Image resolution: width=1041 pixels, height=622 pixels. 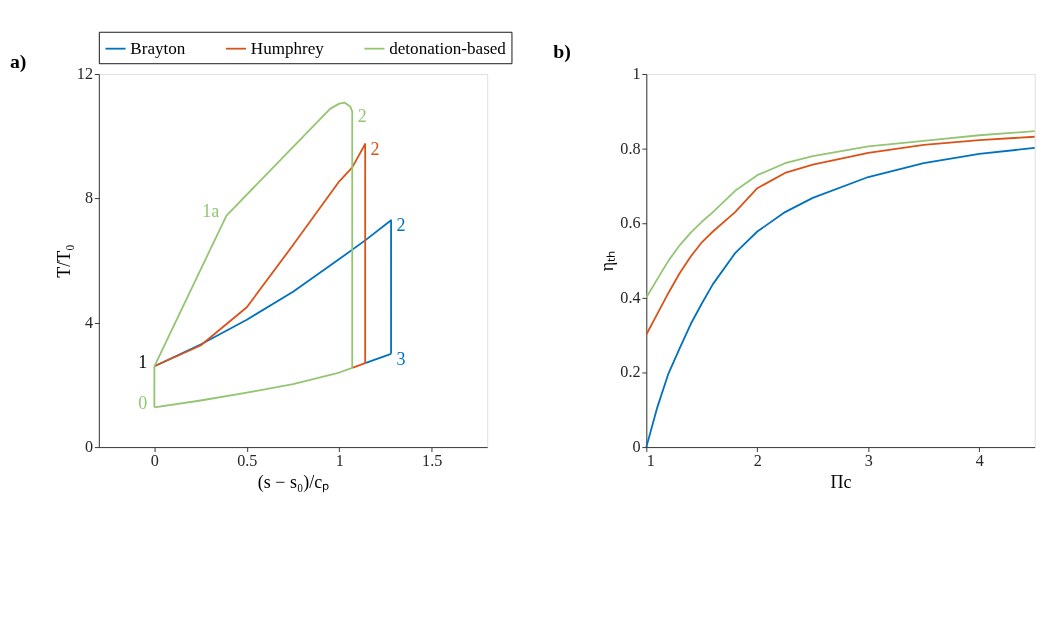 I want to click on chart-title: a), so click(x=18, y=62).